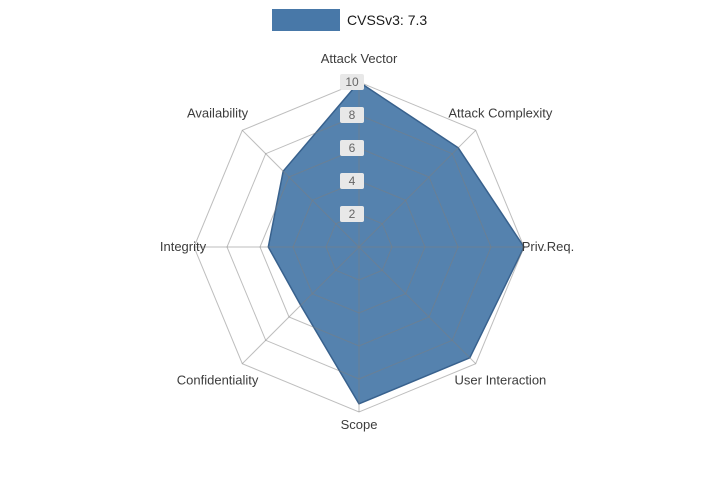 Image resolution: width=720 pixels, height=504 pixels. I want to click on legend-swatch, so click(306, 20).